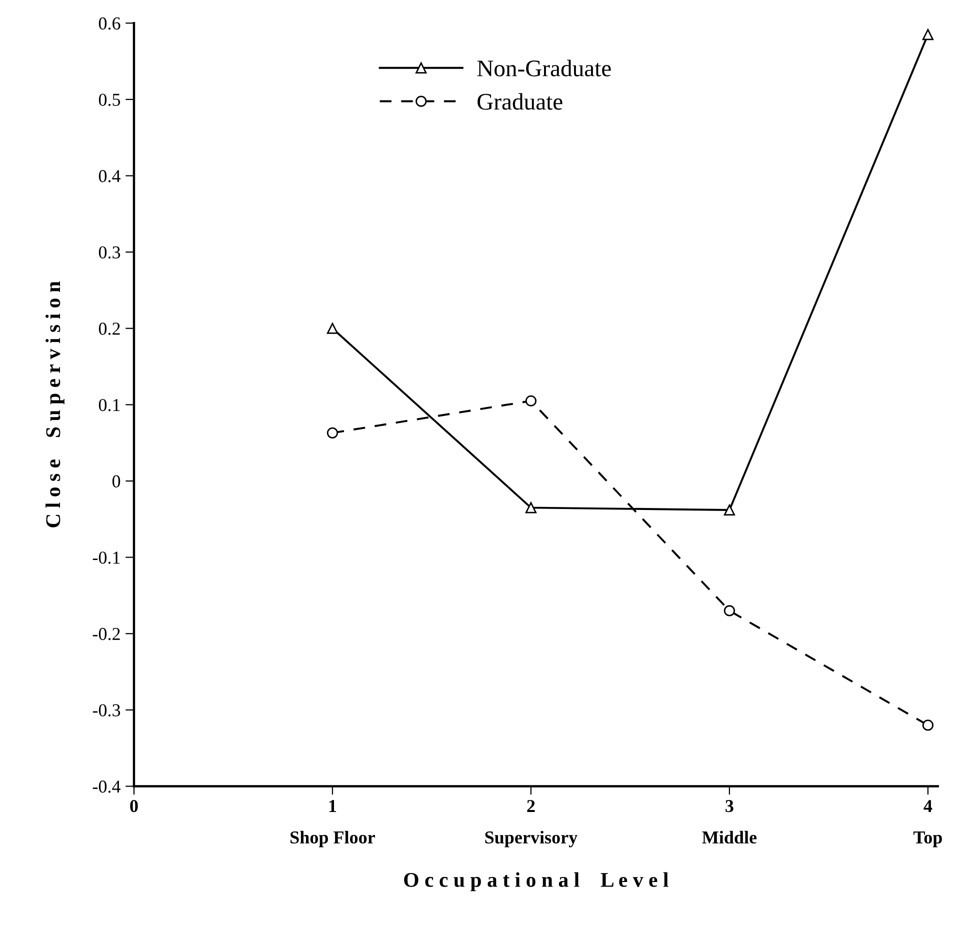 The image size is (957, 925). I want to click on y-tick-label: -0.4, so click(106, 786).